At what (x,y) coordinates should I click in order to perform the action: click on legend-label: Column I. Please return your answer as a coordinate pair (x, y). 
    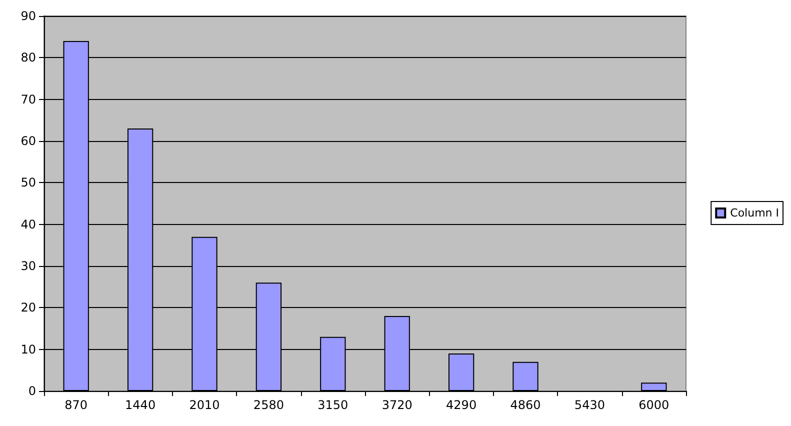
    Looking at the image, I should click on (755, 213).